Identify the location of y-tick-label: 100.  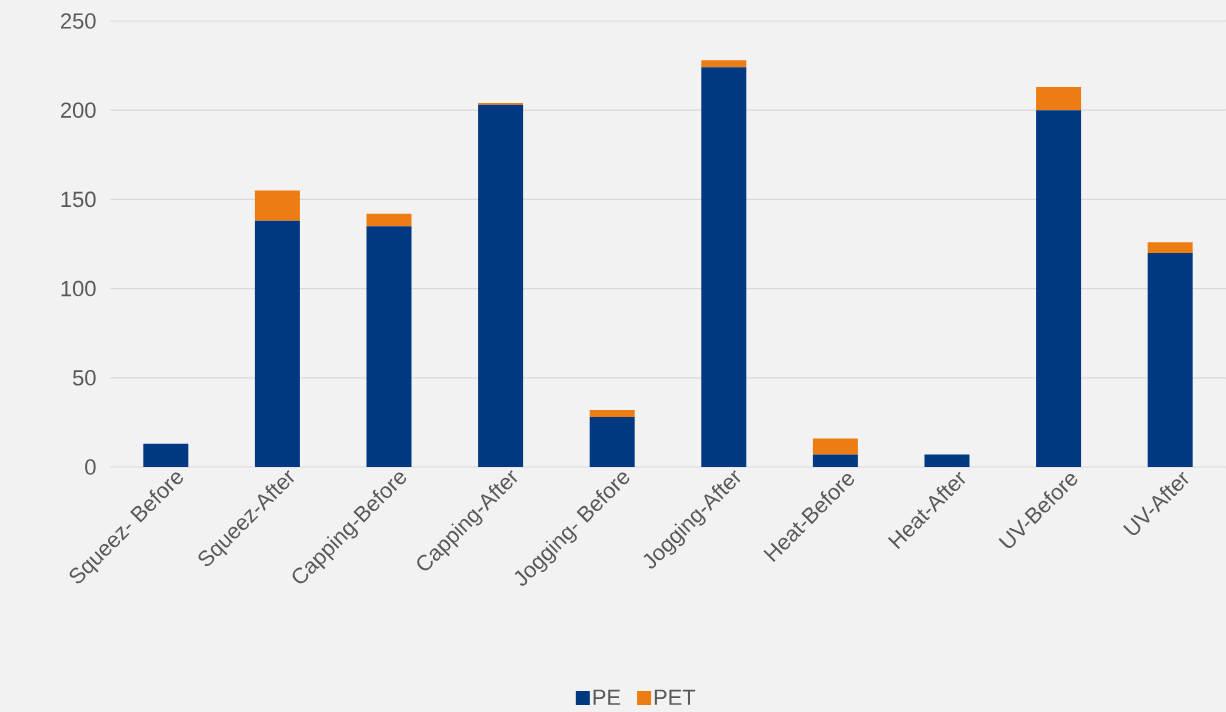
(78, 288).